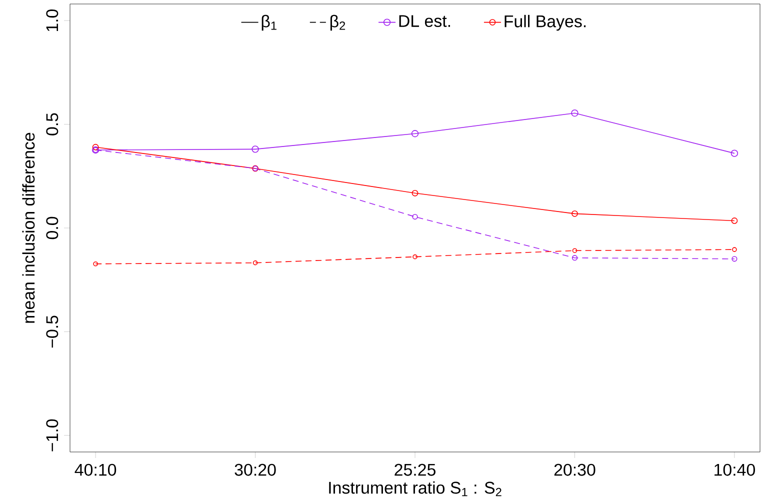 Image resolution: width=766 pixels, height=499 pixels. What do you see at coordinates (545, 22) in the screenshot?
I see `legend-label: Full Bayes.` at bounding box center [545, 22].